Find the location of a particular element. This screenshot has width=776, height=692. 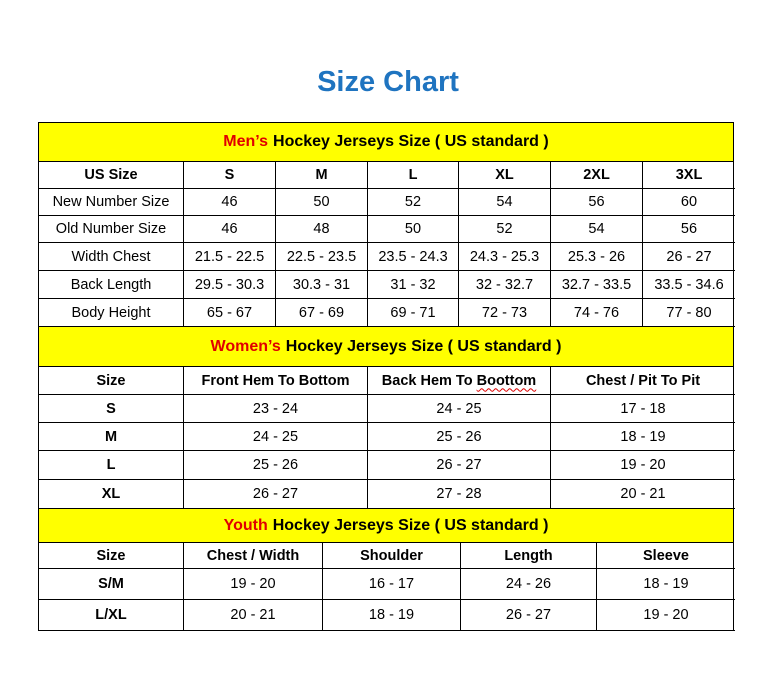

youth-row-label: S/M is located at coordinates (111, 584).